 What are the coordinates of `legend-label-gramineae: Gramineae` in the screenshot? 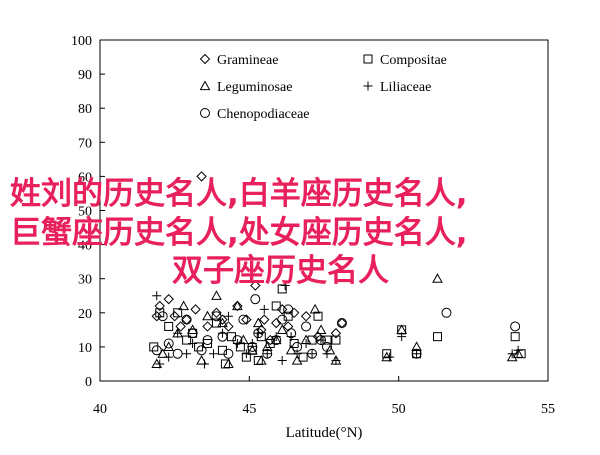 It's located at (247, 60).